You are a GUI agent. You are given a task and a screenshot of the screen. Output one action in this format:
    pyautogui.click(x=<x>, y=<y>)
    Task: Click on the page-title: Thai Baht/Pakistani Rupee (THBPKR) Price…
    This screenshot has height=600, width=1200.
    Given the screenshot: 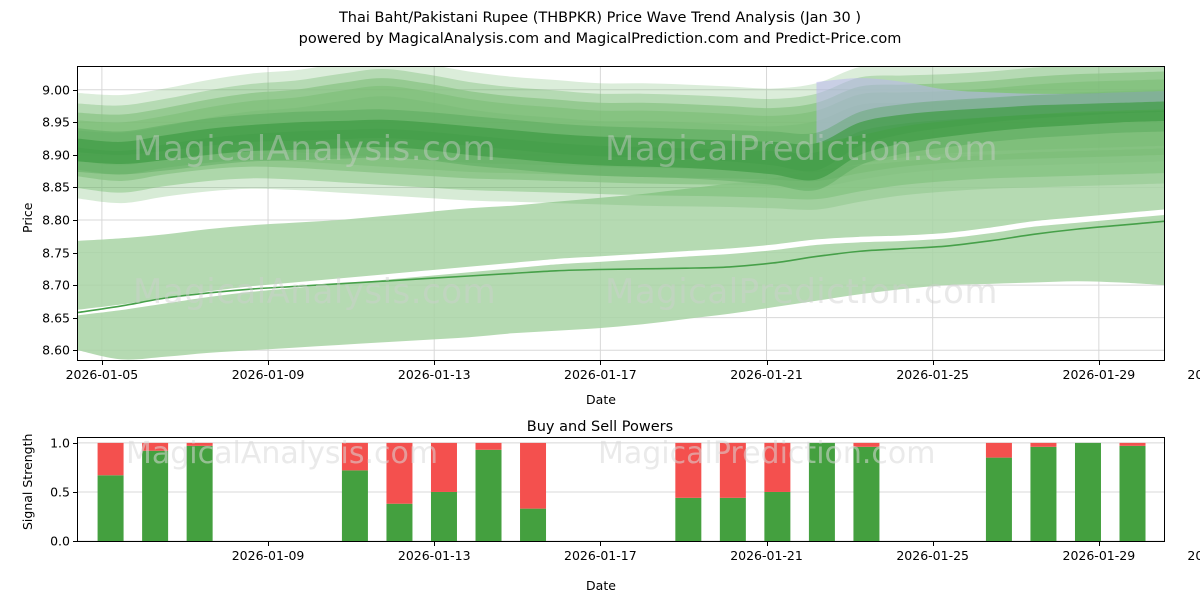 What is the action you would take?
    pyautogui.click(x=600, y=18)
    